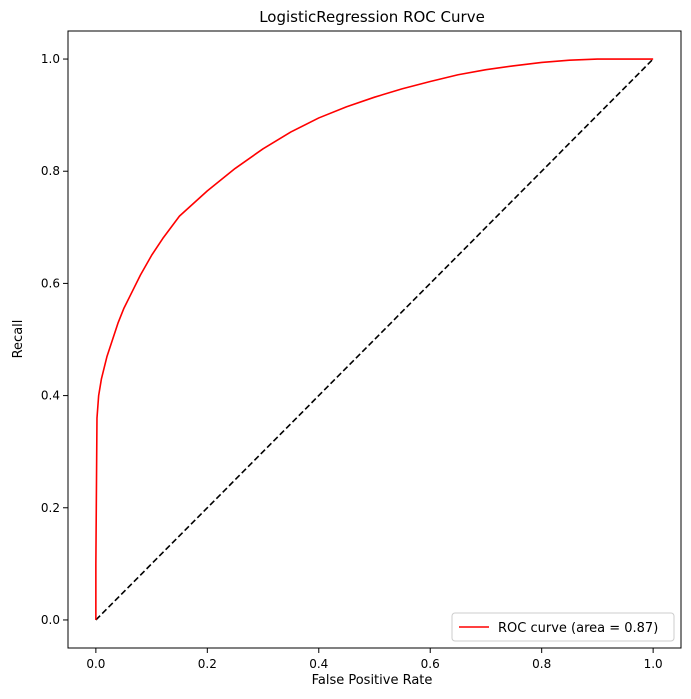 Image resolution: width=691 pixels, height=699 pixels. What do you see at coordinates (95, 664) in the screenshot?
I see `x-tick-label: 0.0` at bounding box center [95, 664].